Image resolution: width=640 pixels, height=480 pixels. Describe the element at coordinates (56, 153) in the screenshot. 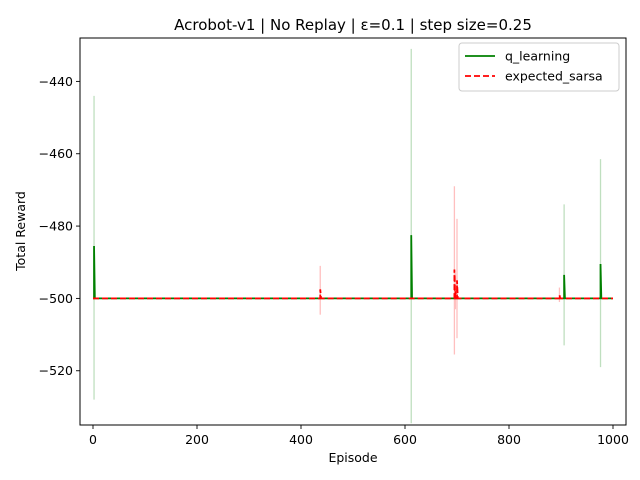

I see `y-tick-label: −460` at that location.